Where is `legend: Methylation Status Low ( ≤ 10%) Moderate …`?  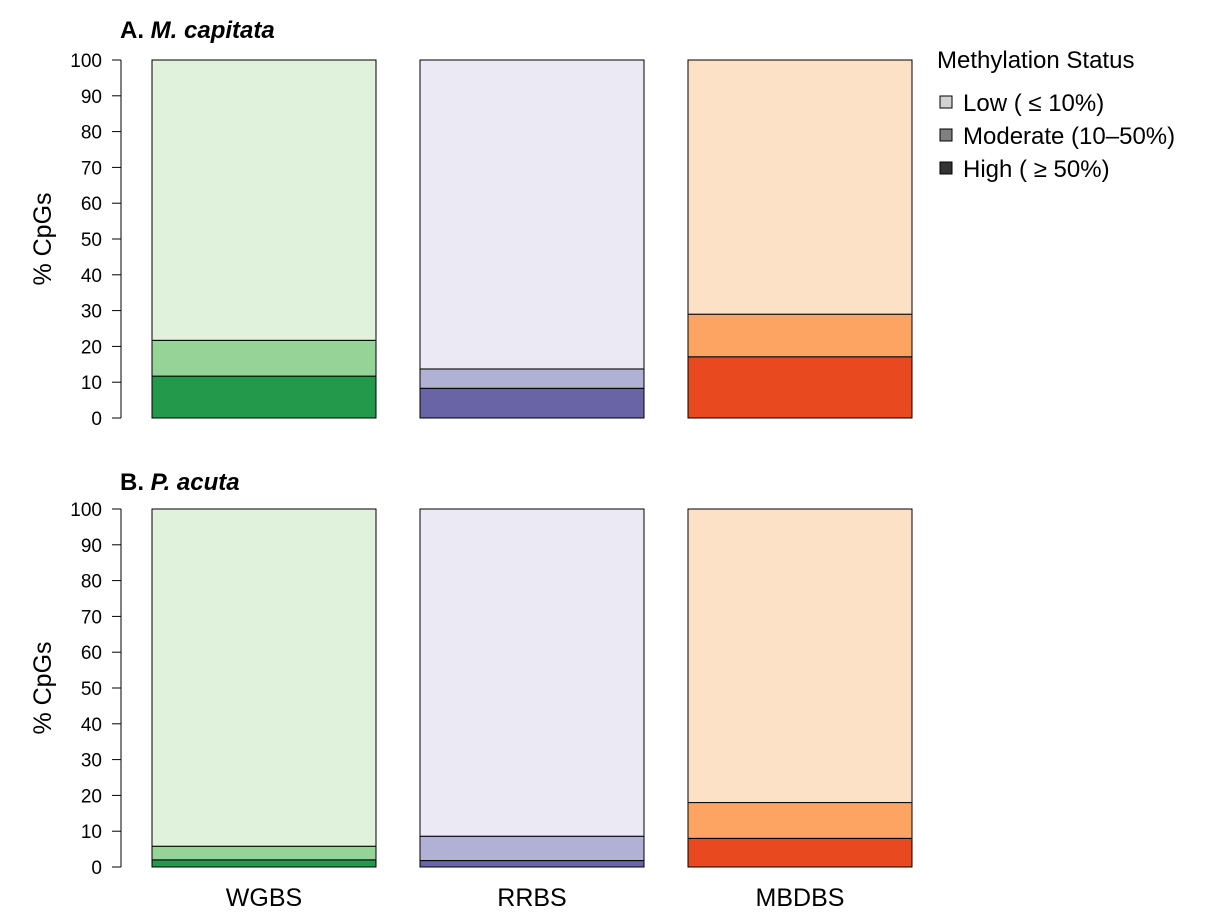
legend: Methylation Status Low ( ≤ 10%) Moderate … is located at coordinates (1056, 115).